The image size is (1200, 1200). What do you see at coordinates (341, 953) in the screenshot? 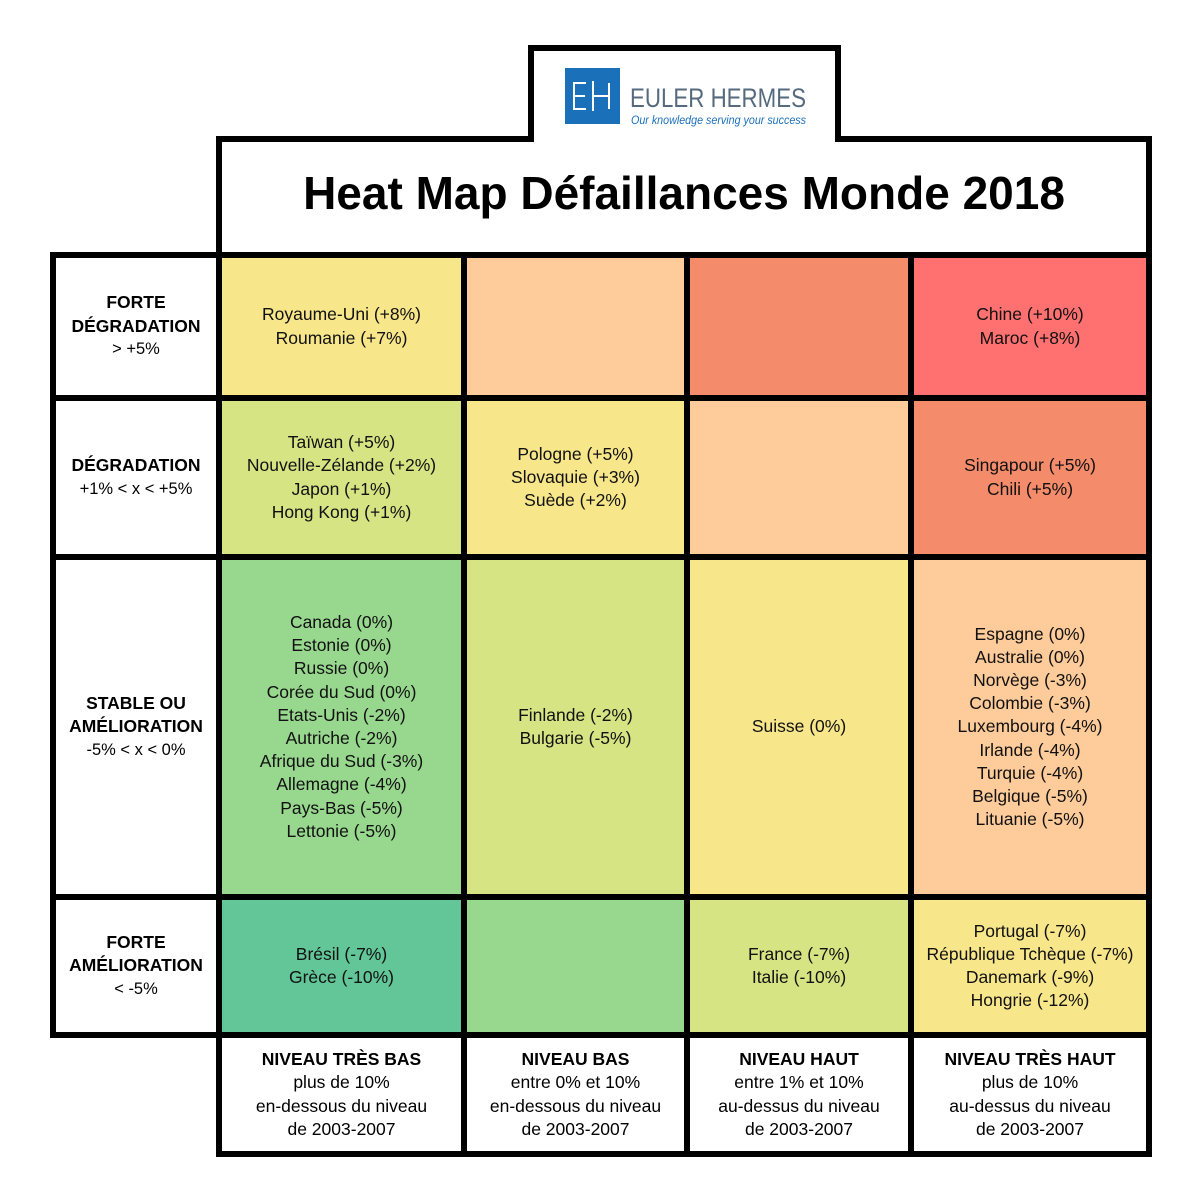
I see `country-item: Brésil (-7%)` at bounding box center [341, 953].